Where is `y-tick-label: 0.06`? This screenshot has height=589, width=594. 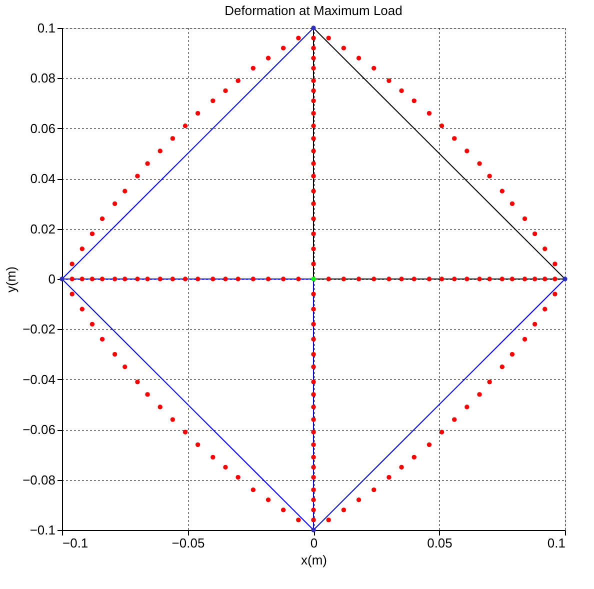 y-tick-label: 0.06 is located at coordinates (43, 128).